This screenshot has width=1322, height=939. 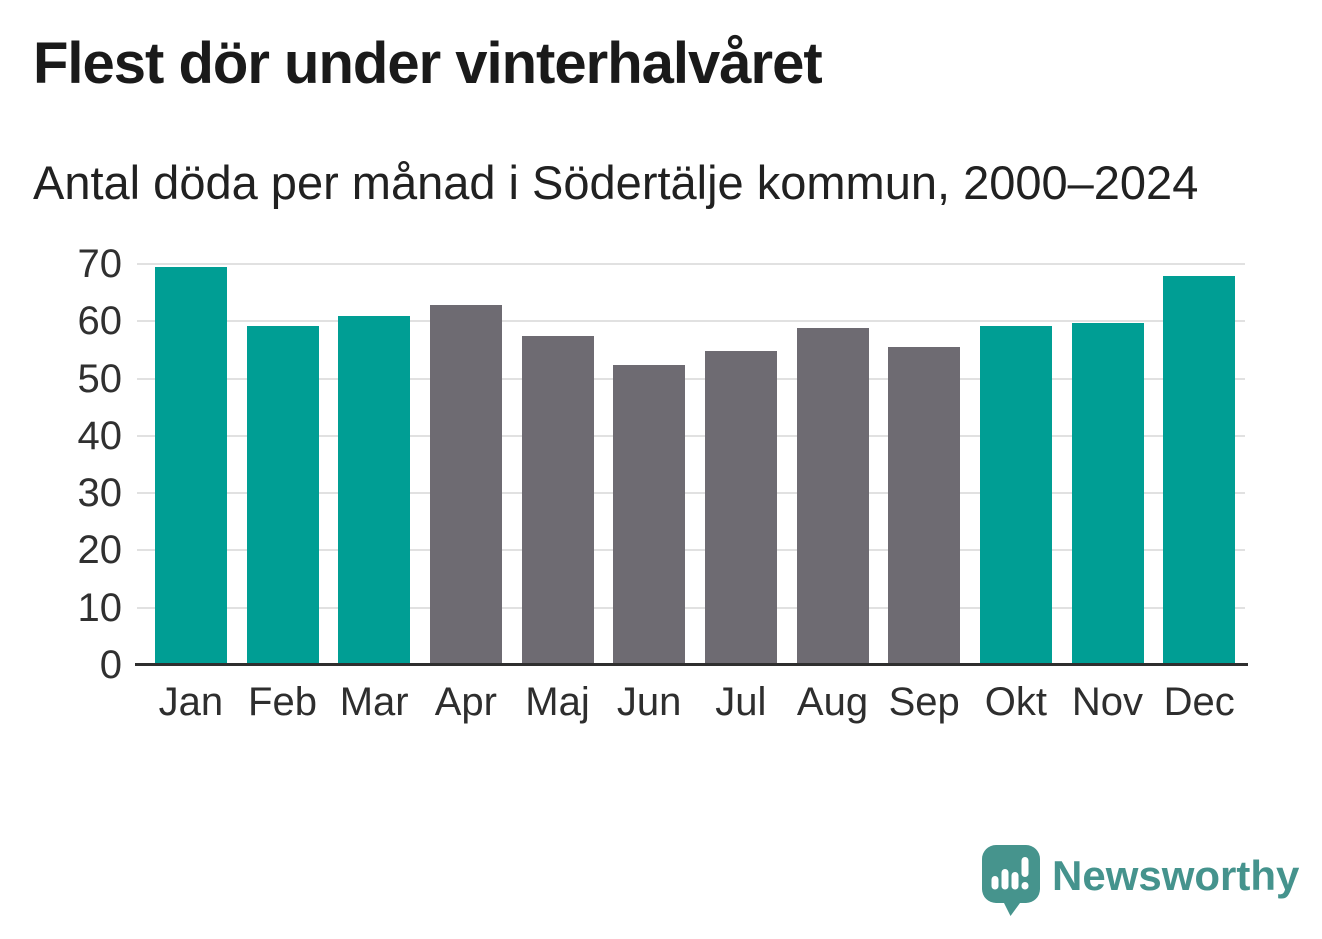 What do you see at coordinates (649, 702) in the screenshot?
I see `x-label-jun: Jun` at bounding box center [649, 702].